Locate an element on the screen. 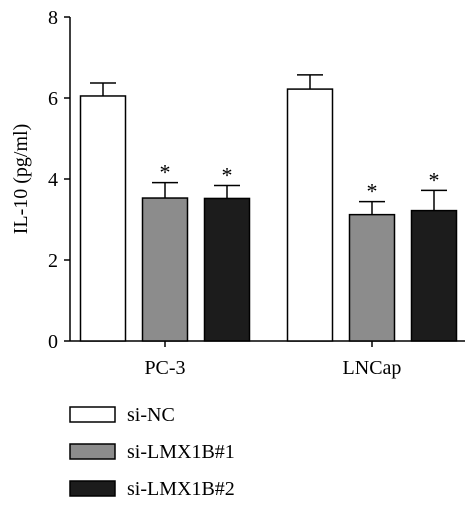  legend: si-NC si-LMX1B#1 si-LMX1B#2 is located at coordinates (152, 452).